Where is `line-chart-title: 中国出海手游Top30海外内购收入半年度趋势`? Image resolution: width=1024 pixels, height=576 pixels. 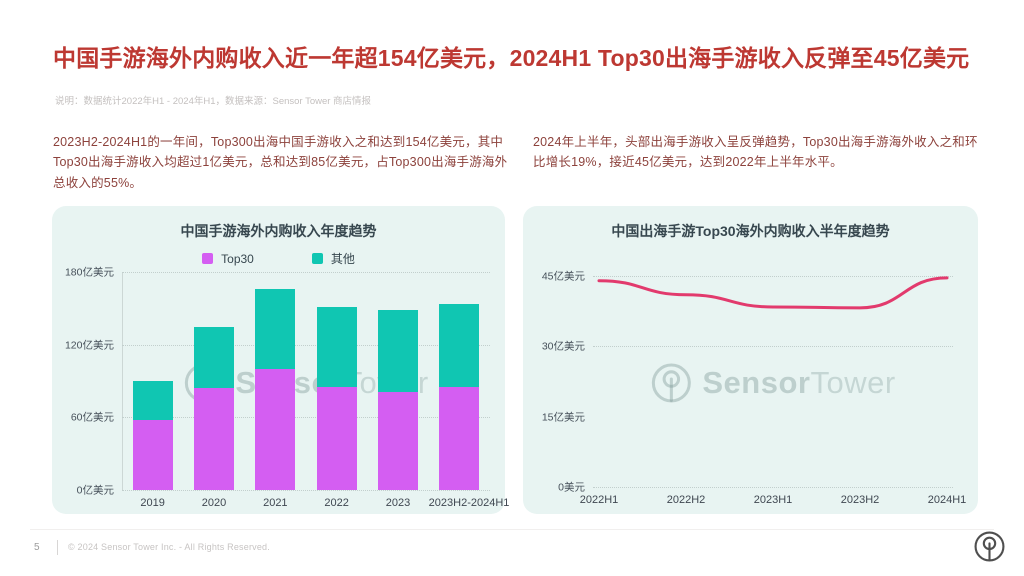
line-chart-title: 中国出海手游Top30海外内购收入半年度趋势 is located at coordinates (750, 231).